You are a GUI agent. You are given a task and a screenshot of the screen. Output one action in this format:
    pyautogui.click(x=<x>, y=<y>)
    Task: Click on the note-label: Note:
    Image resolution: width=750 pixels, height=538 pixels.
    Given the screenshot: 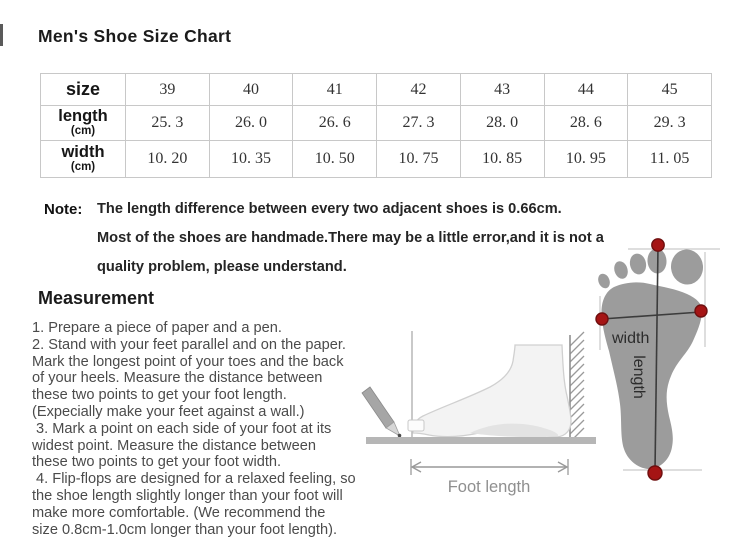 What is the action you would take?
    pyautogui.click(x=63, y=209)
    